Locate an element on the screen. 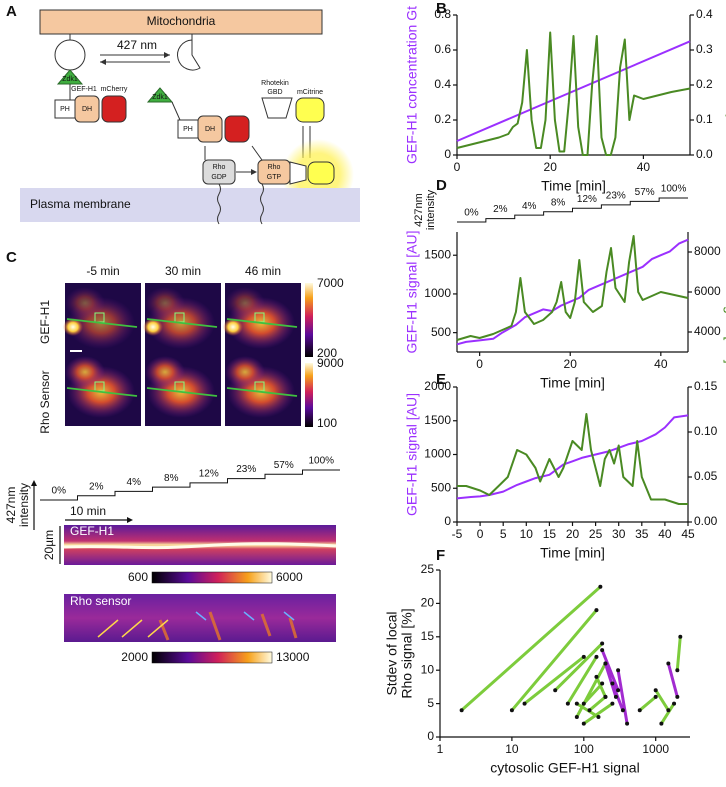 This screenshot has height=787, width=726. y2-tick-label: 6000 is located at coordinates (707, 291).